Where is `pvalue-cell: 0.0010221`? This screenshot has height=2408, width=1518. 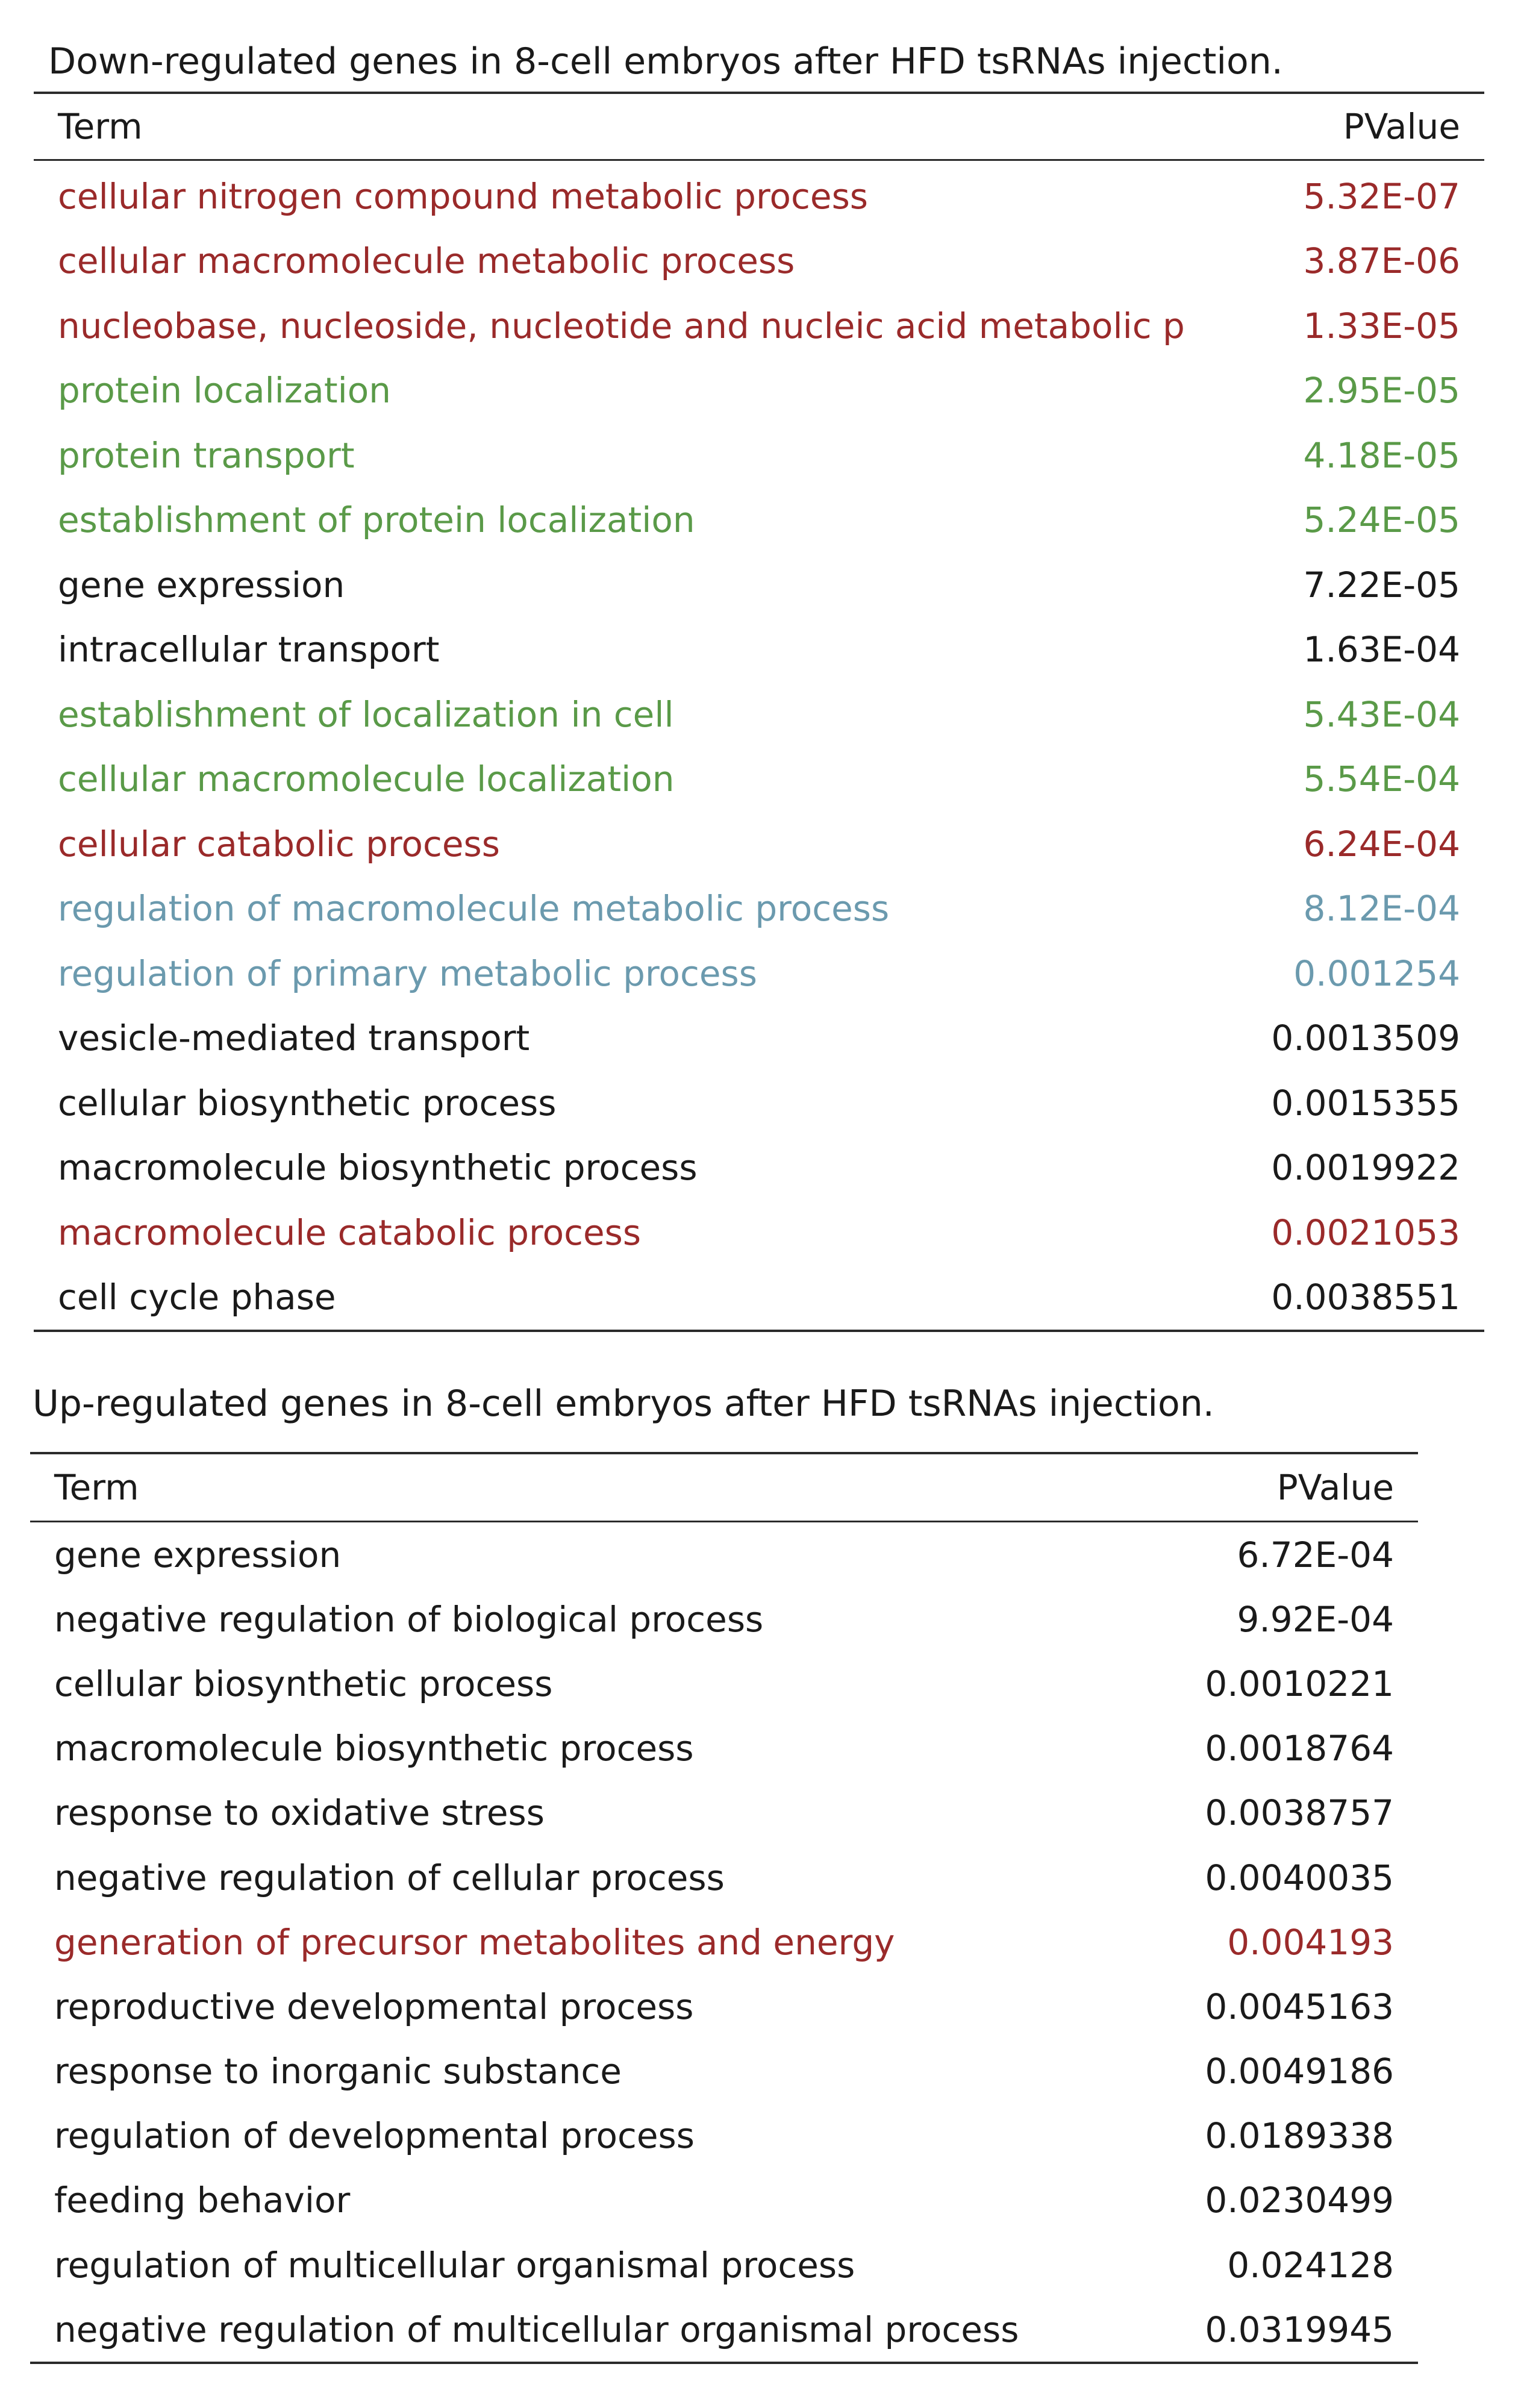
pvalue-cell: 0.0010221 is located at coordinates (1299, 1683).